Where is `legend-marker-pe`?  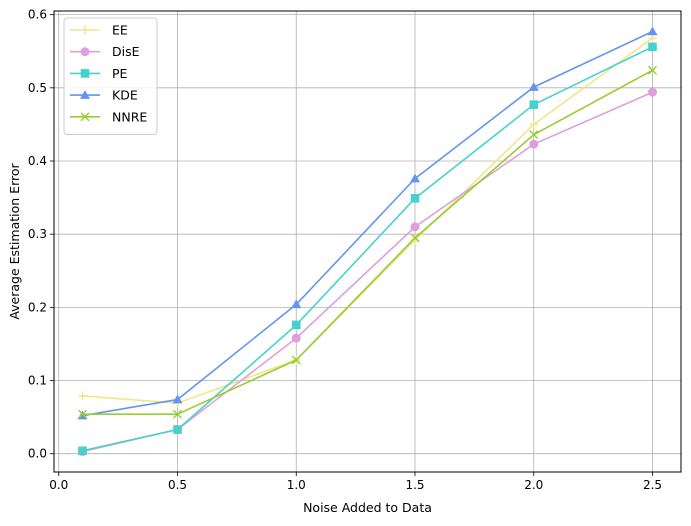 legend-marker-pe is located at coordinates (85, 73).